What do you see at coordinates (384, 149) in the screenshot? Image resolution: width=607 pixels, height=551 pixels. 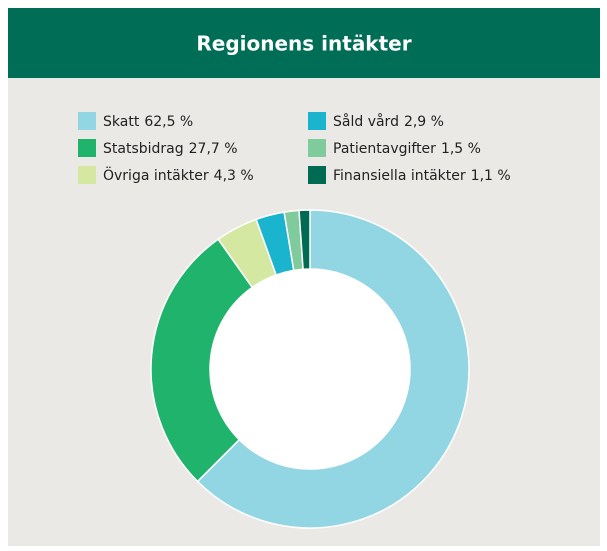 I see `legend-name: Patientavgifter` at bounding box center [384, 149].